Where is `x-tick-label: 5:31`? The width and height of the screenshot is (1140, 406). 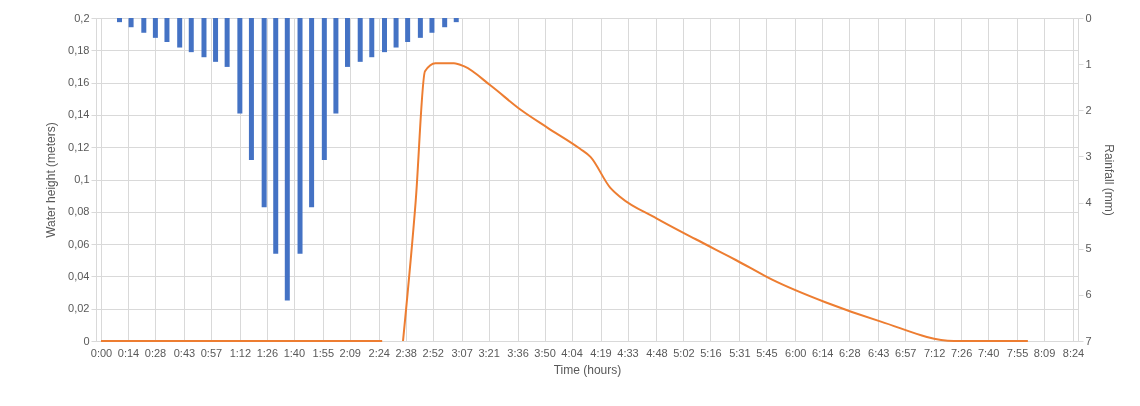 x-tick-label: 5:31 is located at coordinates (740, 352).